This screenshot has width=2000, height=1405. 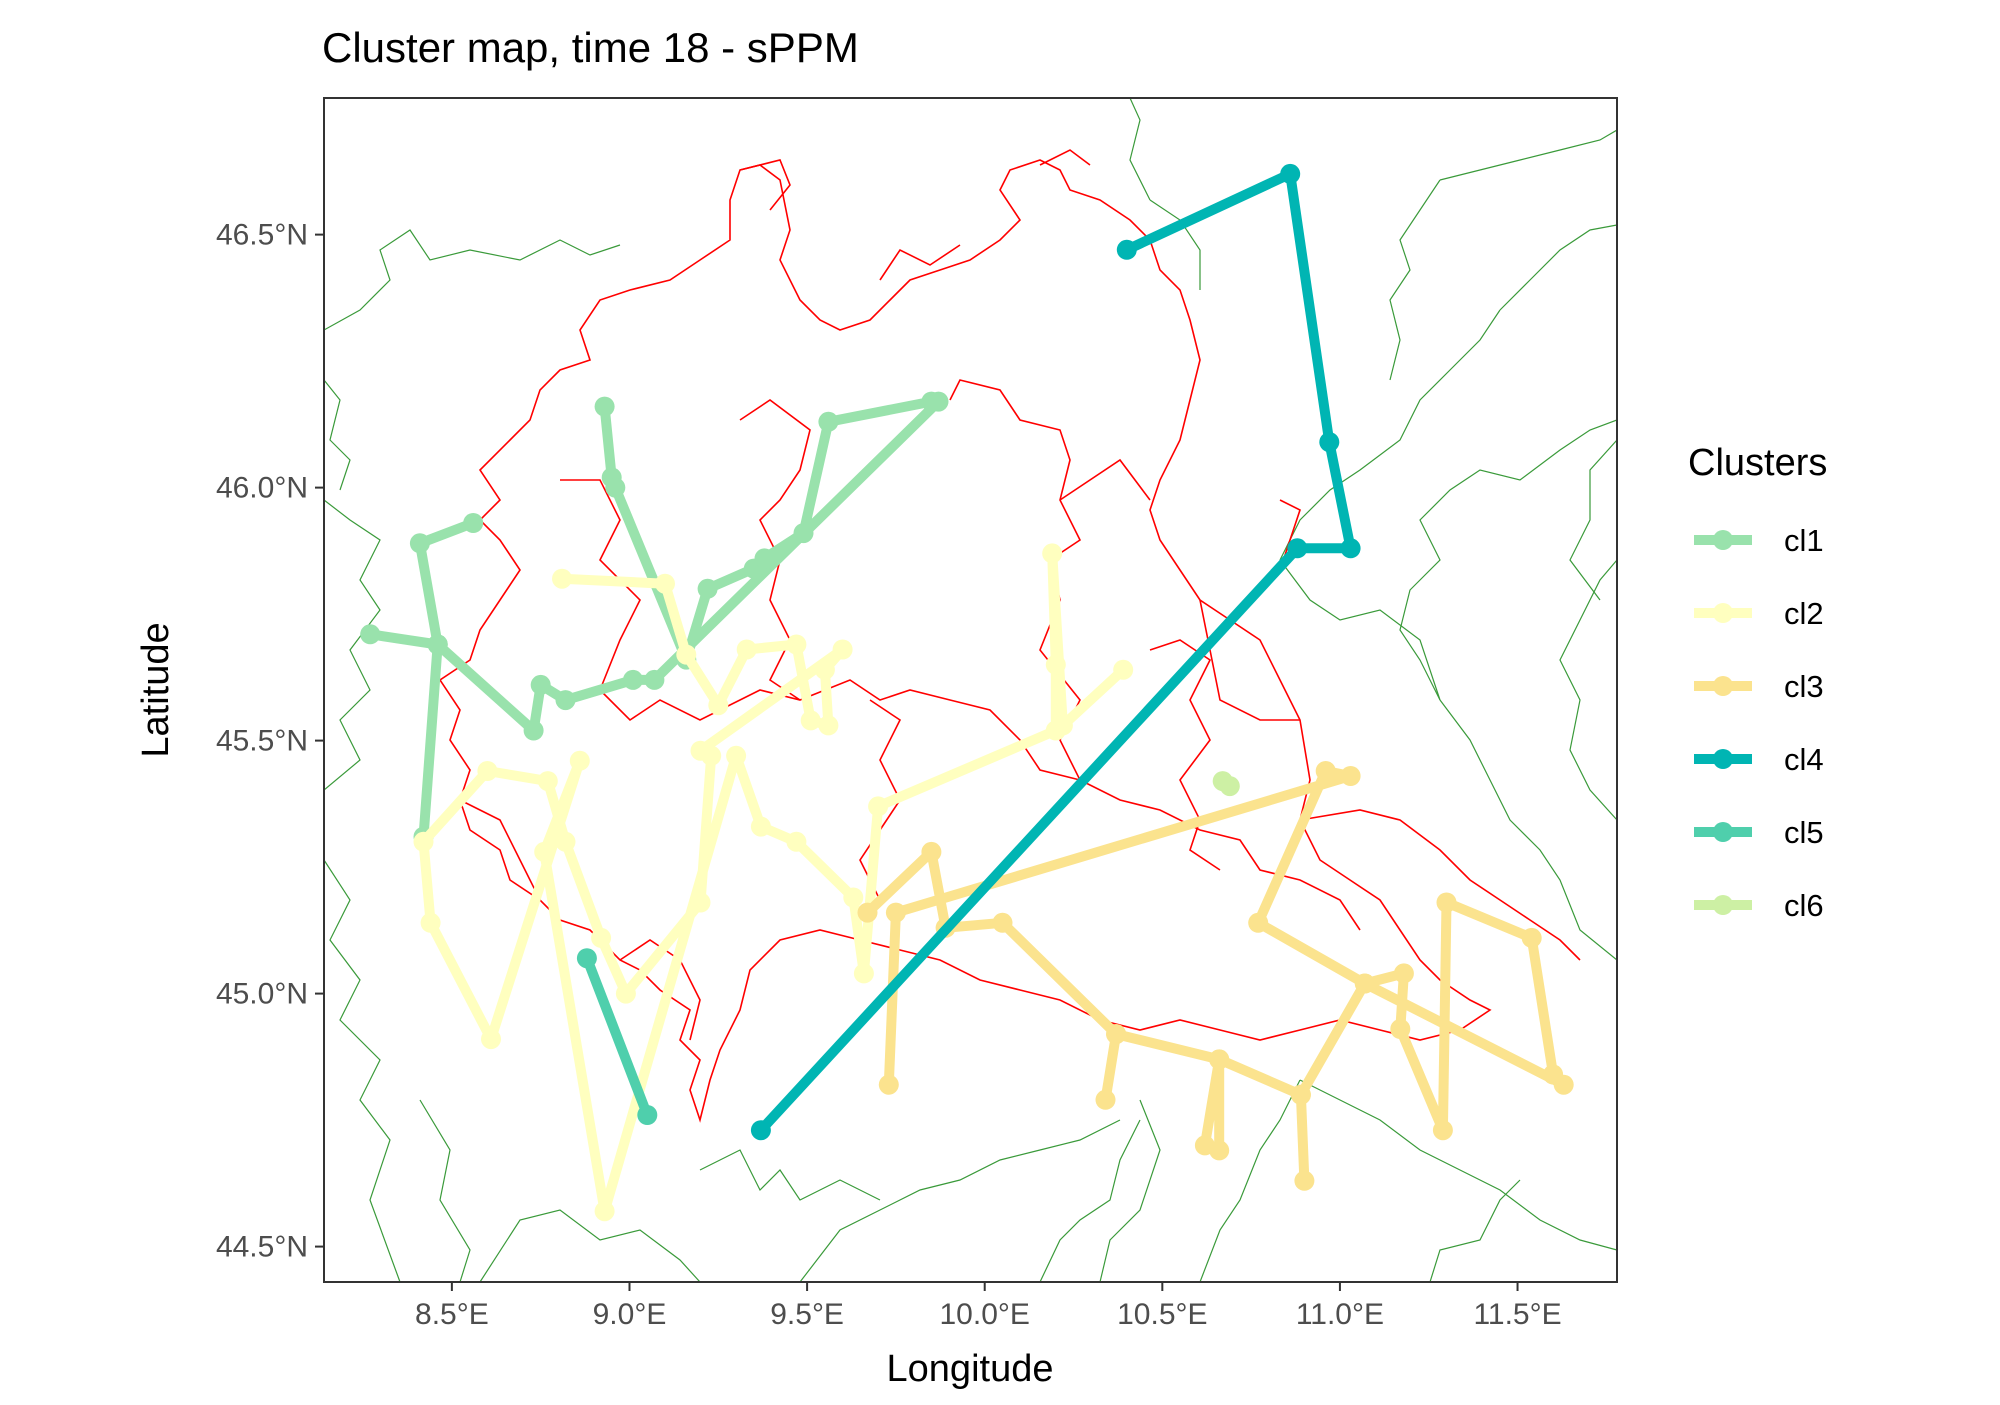 I want to click on x-axis-ticks: 8.5°E 9.0°E 9.5°E 10.0°E 10.5°E 11.0°E 11.5°E, so click(x=988, y=1306).